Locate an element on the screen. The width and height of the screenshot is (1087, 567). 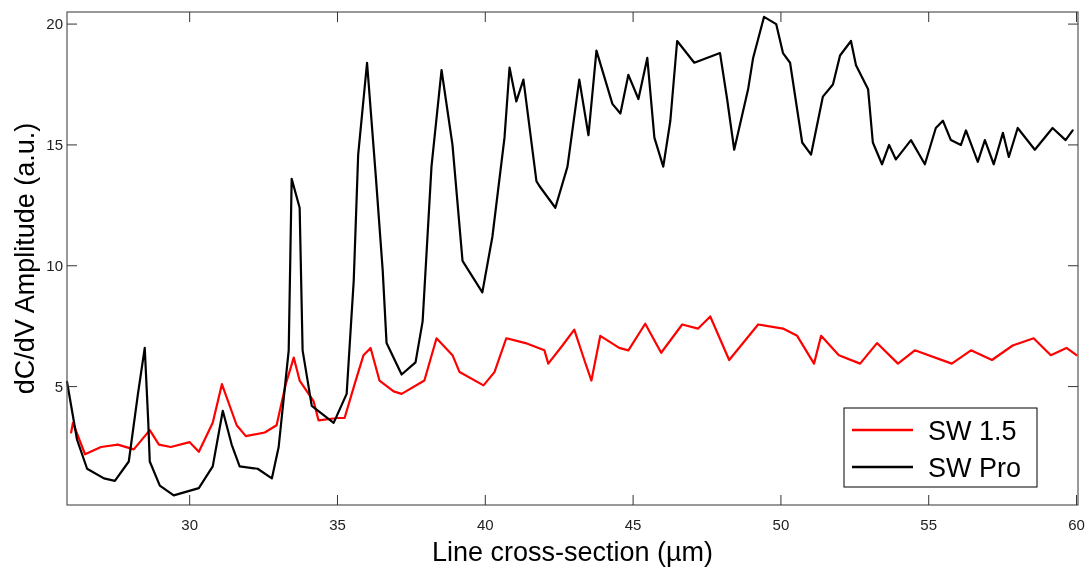
legend-label: SW Pro is located at coordinates (975, 468).